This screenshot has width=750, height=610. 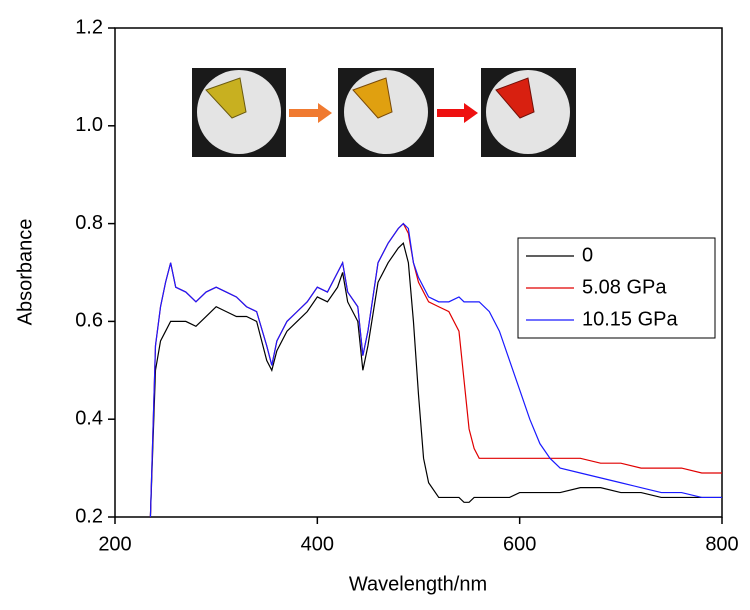 I want to click on y-tick-label: 1.0, so click(x=89, y=125).